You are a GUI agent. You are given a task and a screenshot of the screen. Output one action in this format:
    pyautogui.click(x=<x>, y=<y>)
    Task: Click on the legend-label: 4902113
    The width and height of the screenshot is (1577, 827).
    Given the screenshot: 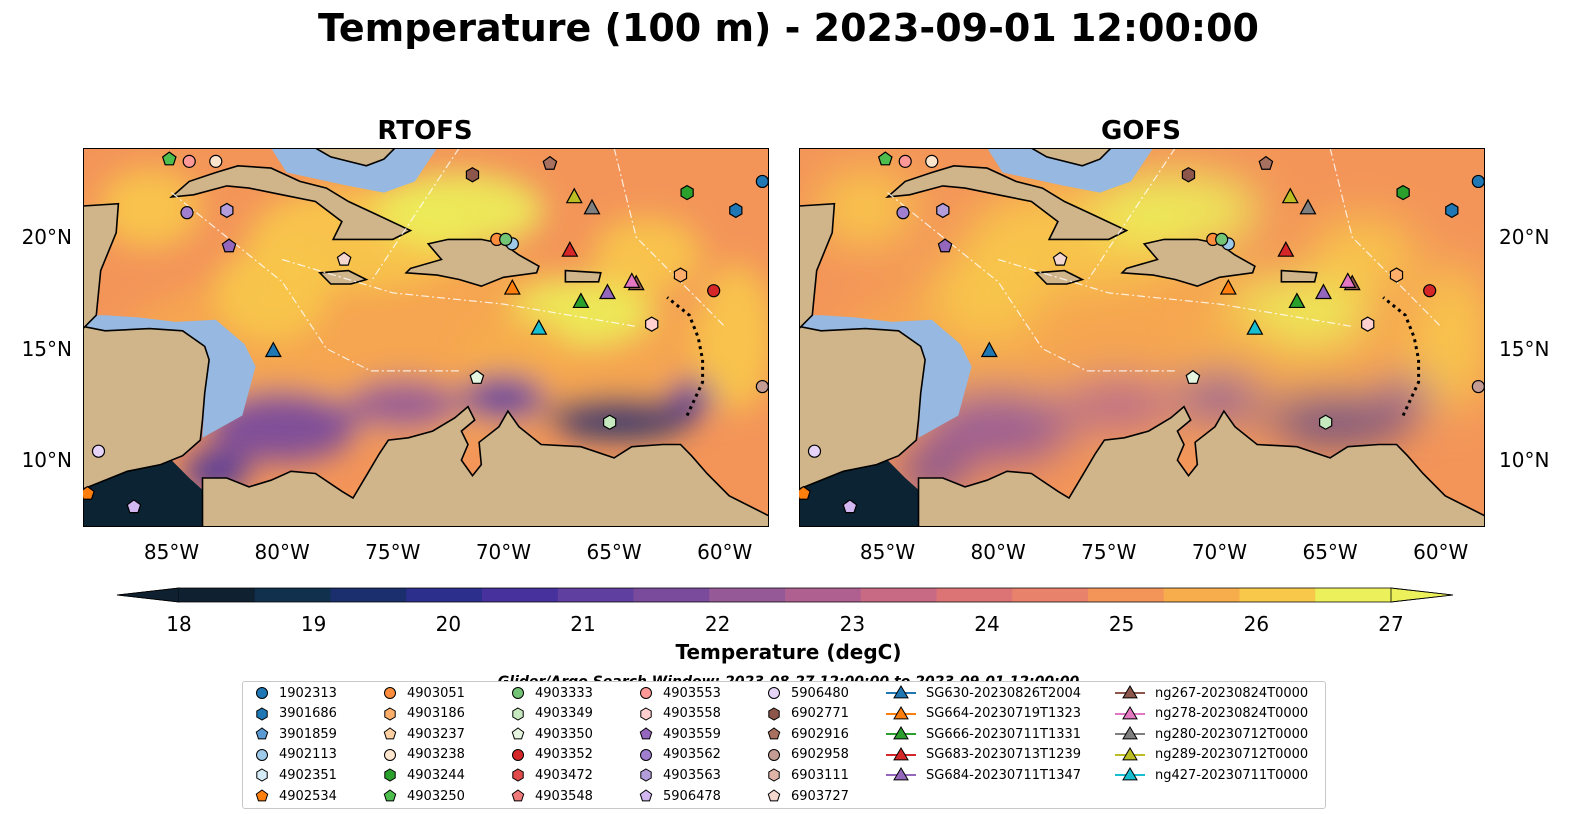 What is the action you would take?
    pyautogui.click(x=308, y=755)
    